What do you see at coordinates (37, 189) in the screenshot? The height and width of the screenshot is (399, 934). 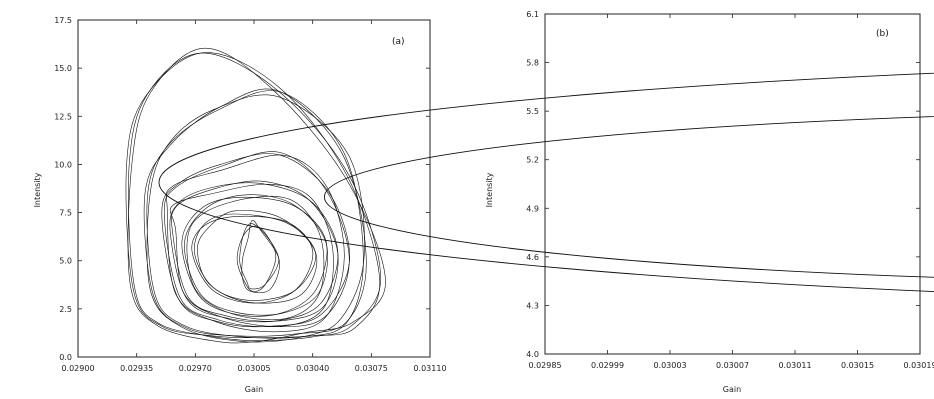 I see `panel-a-ylabel: Intensity` at bounding box center [37, 189].